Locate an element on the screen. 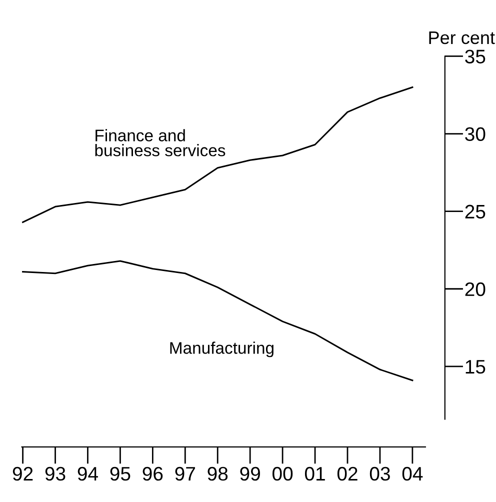 The width and height of the screenshot is (496, 502). y-tick-label: 15 is located at coordinates (476, 367).